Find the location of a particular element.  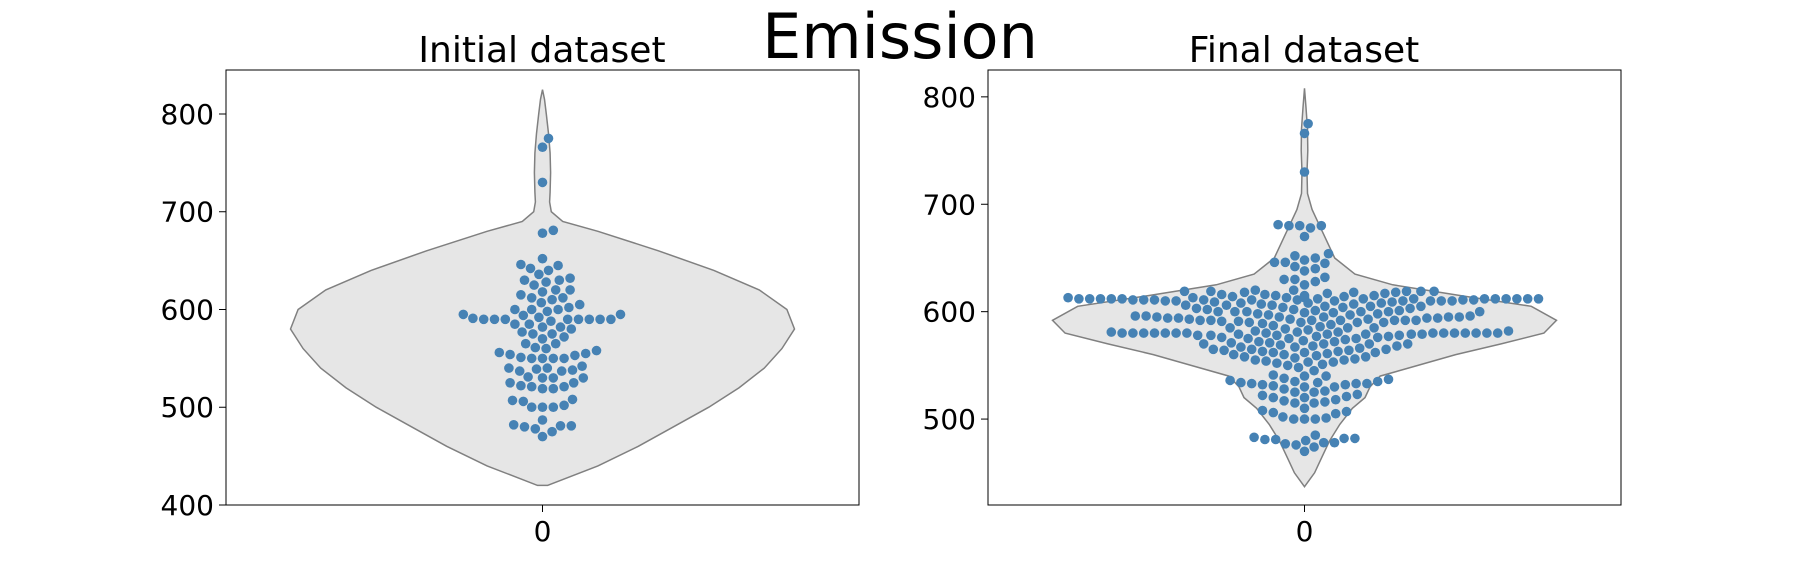

x-tick-label: 0 is located at coordinates (543, 531).